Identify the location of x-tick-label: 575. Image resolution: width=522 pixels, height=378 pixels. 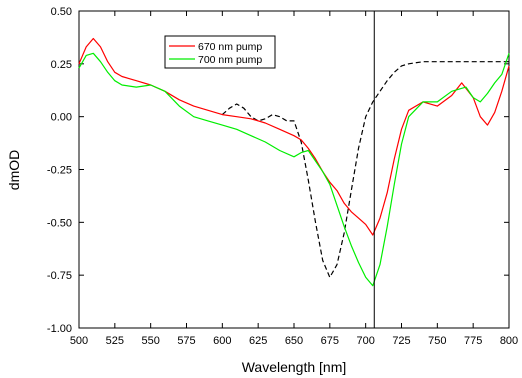
(186, 341).